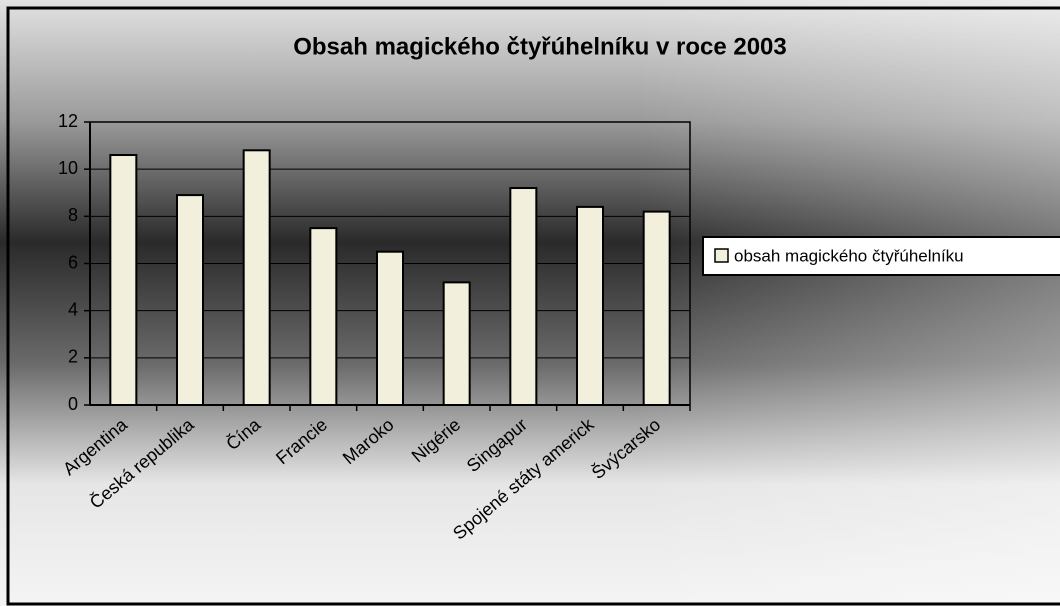  What do you see at coordinates (68, 121) in the screenshot?
I see `y-tick-label: 12` at bounding box center [68, 121].